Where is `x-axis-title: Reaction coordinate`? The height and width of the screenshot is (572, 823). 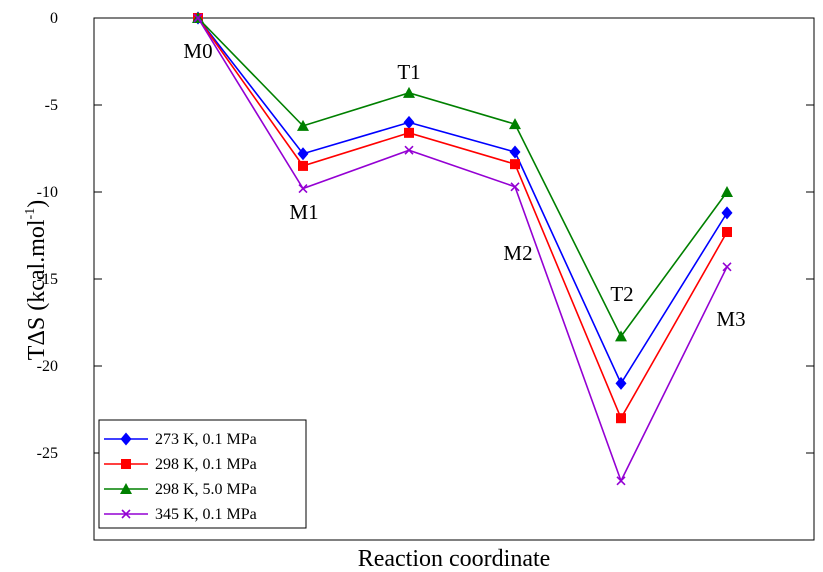
x-axis-title: Reaction coordinate is located at coordinates (454, 559).